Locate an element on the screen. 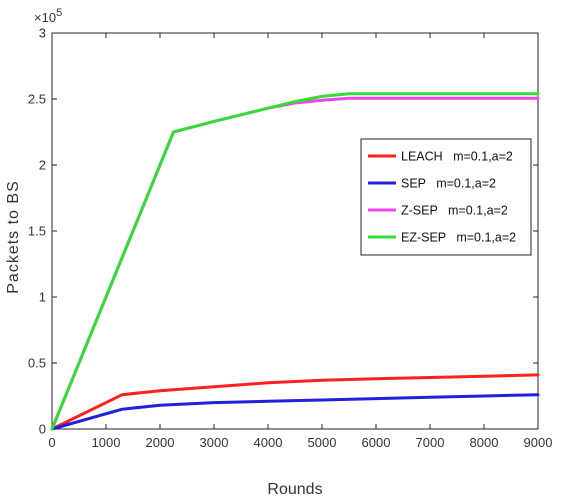 The image size is (561, 500). x-tick-label: 1000 is located at coordinates (106, 442).